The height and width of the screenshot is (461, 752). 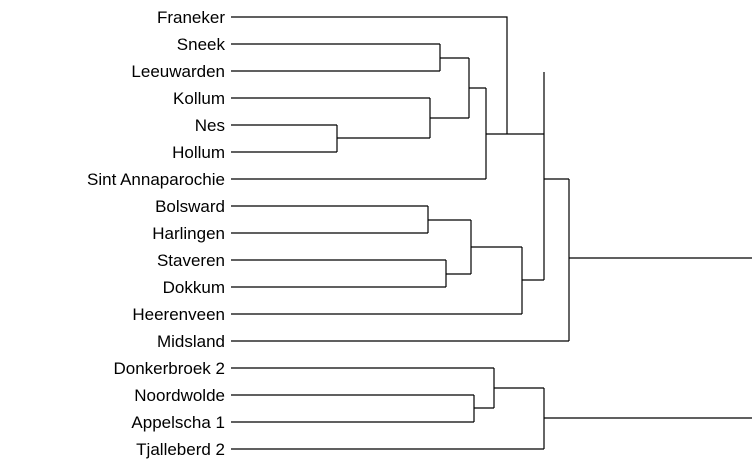 What do you see at coordinates (660, 260) in the screenshot?
I see `join-with-midsland` at bounding box center [660, 260].